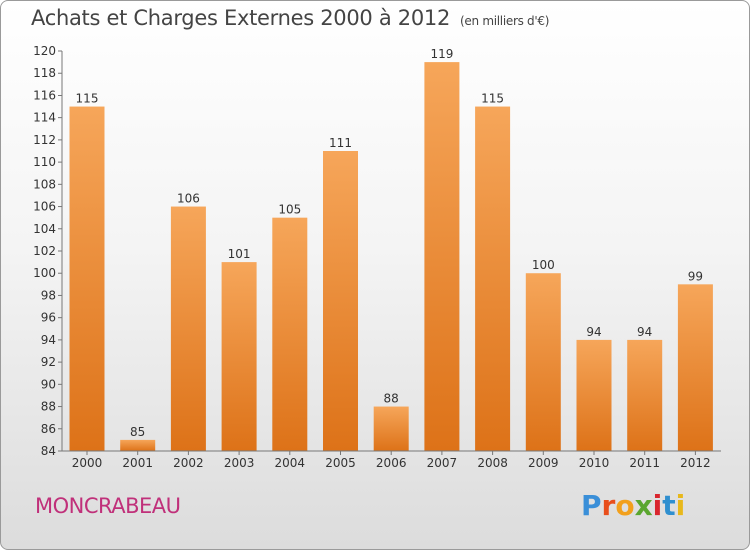 The height and width of the screenshot is (550, 750). I want to click on bar-2003, so click(239, 356).